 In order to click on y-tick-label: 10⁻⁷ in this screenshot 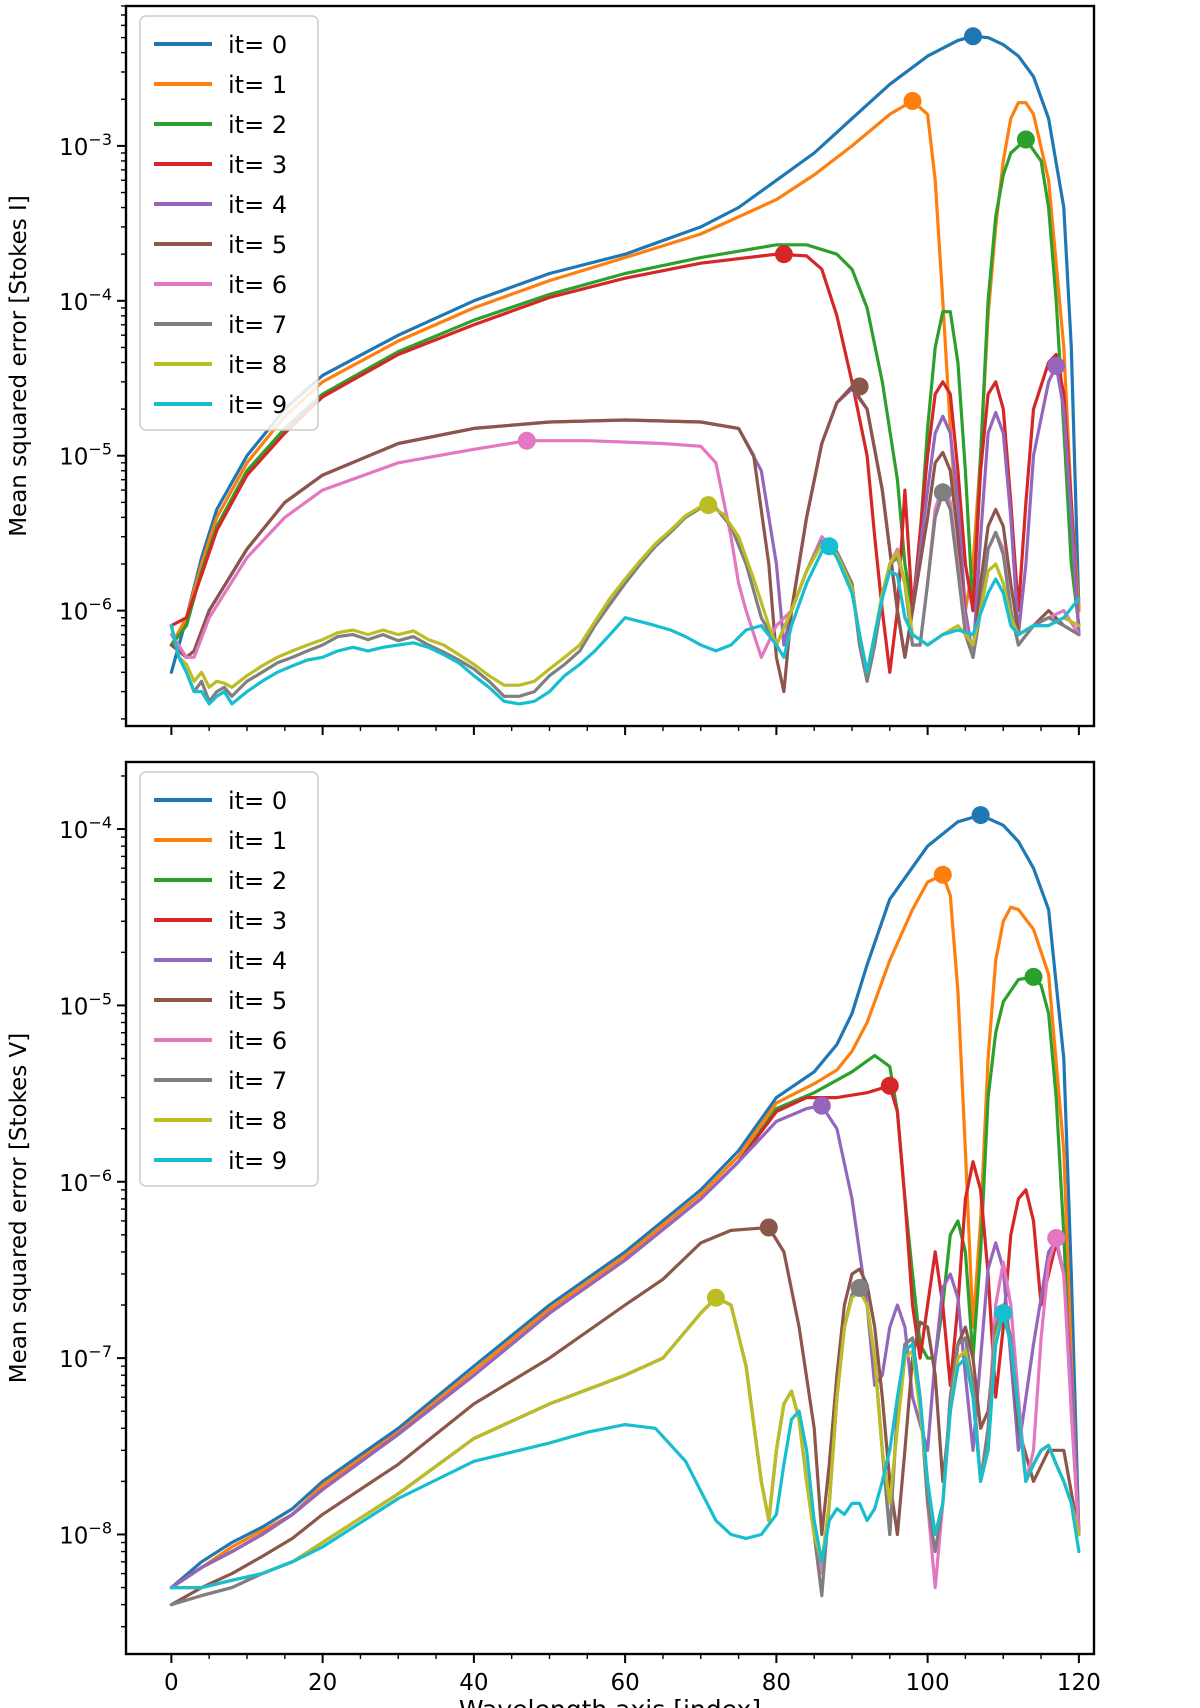, I will do `click(85, 1357)`.